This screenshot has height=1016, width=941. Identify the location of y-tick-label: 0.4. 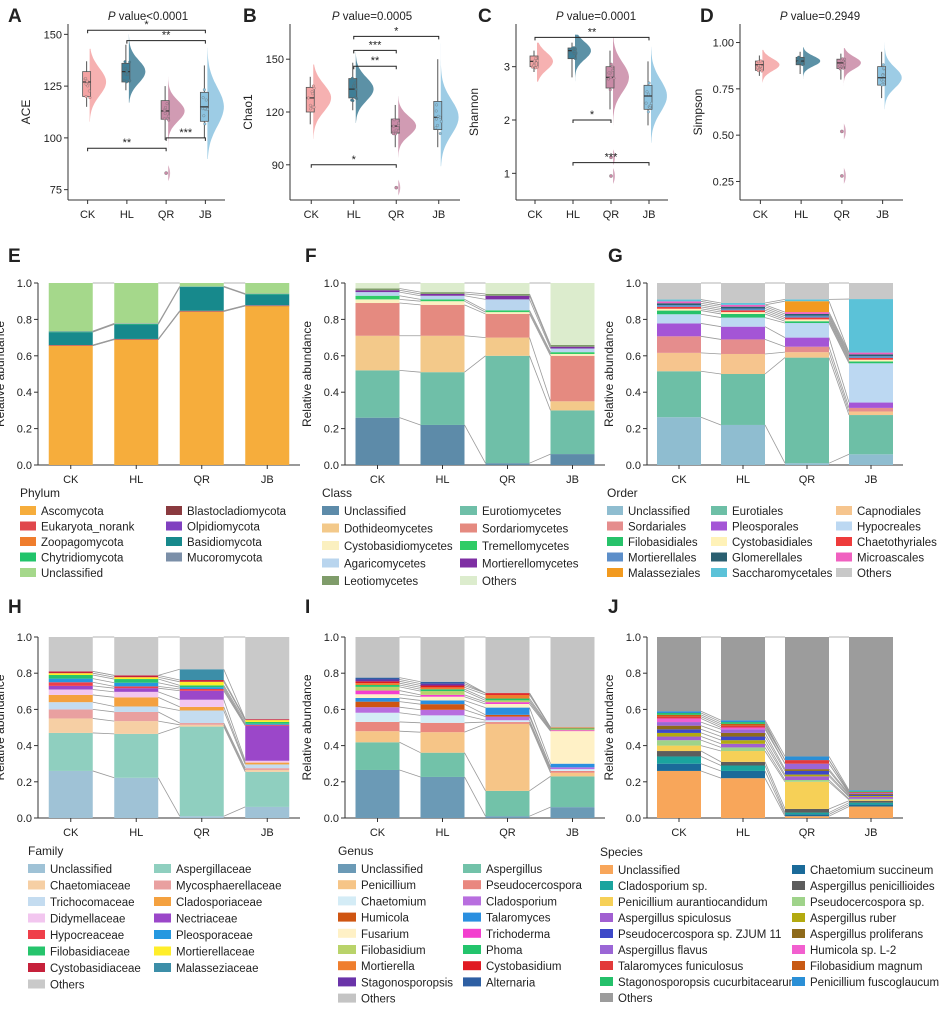
(24, 747).